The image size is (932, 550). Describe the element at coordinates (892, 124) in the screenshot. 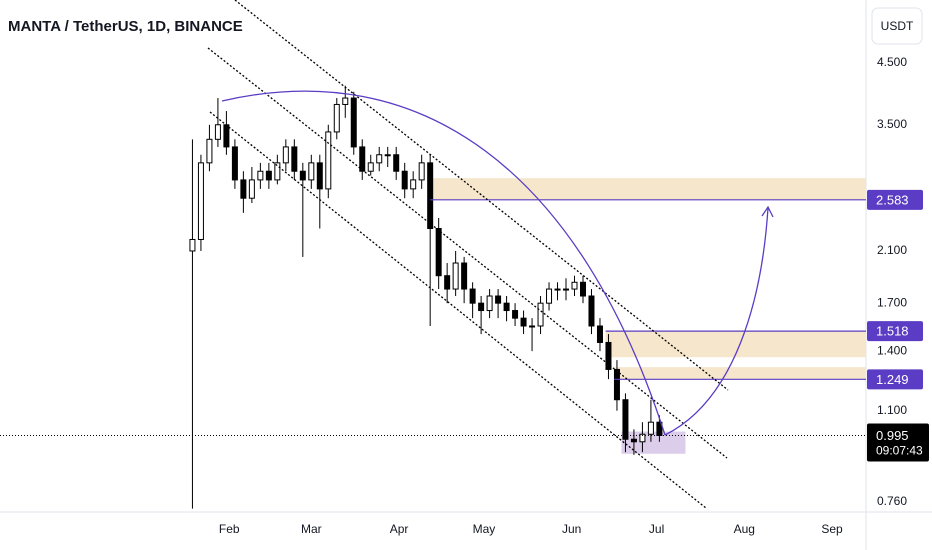

I see `y-tick-label: 3.500` at that location.